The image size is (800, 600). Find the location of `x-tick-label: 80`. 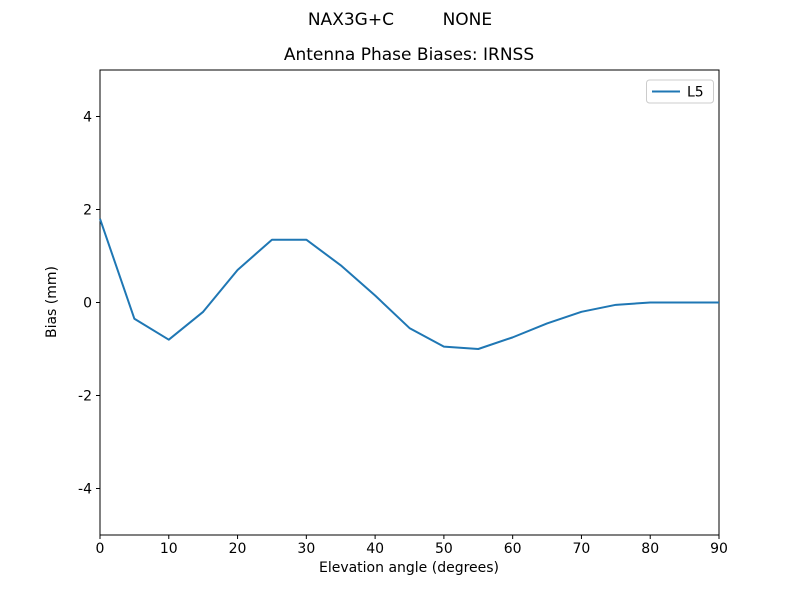

x-tick-label: 80 is located at coordinates (650, 549).